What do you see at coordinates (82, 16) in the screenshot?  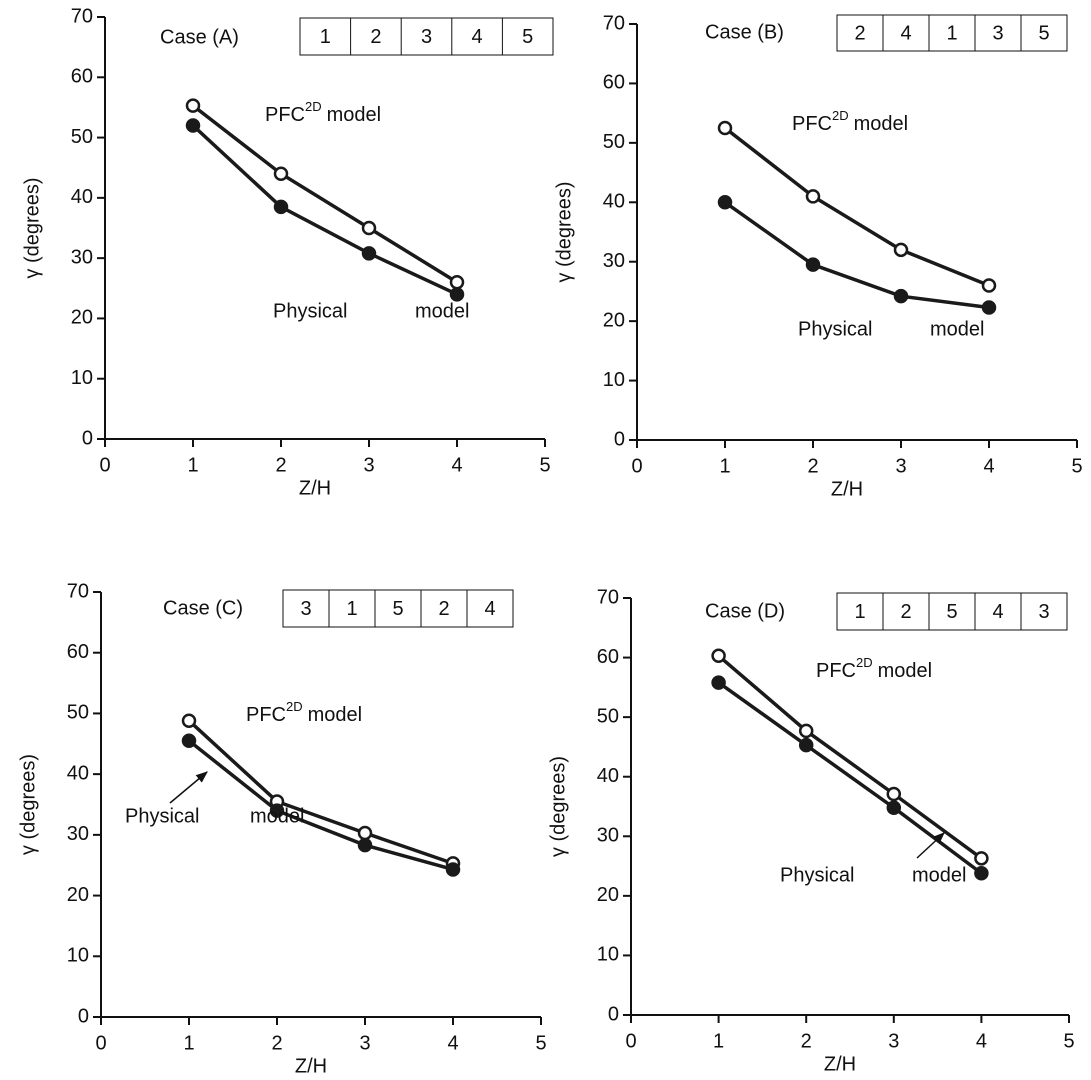 I see `y-tick-label: 70` at bounding box center [82, 16].